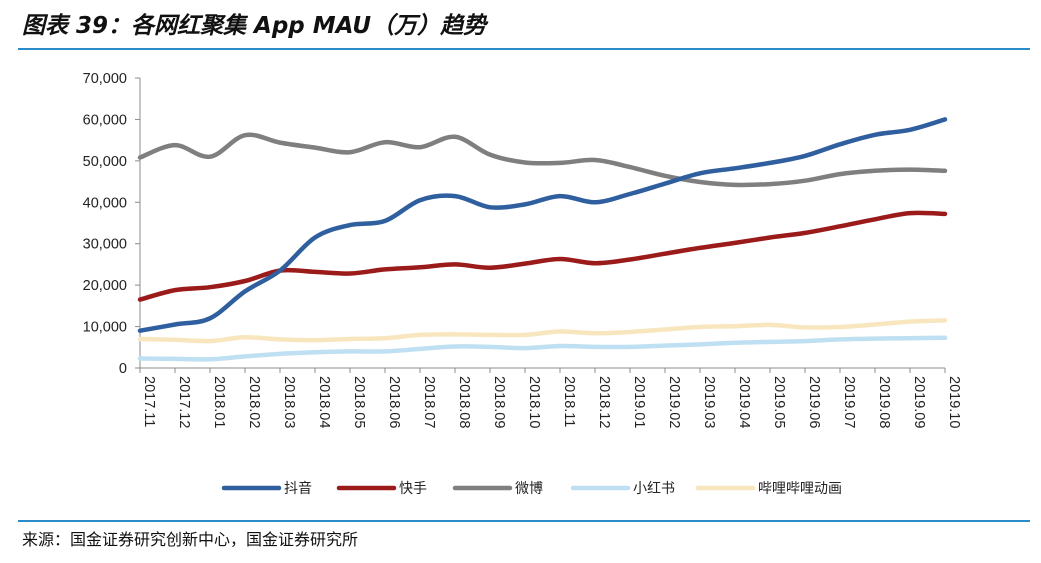  What do you see at coordinates (184, 402) in the screenshot?
I see `x-tick-label: 2017.12` at bounding box center [184, 402].